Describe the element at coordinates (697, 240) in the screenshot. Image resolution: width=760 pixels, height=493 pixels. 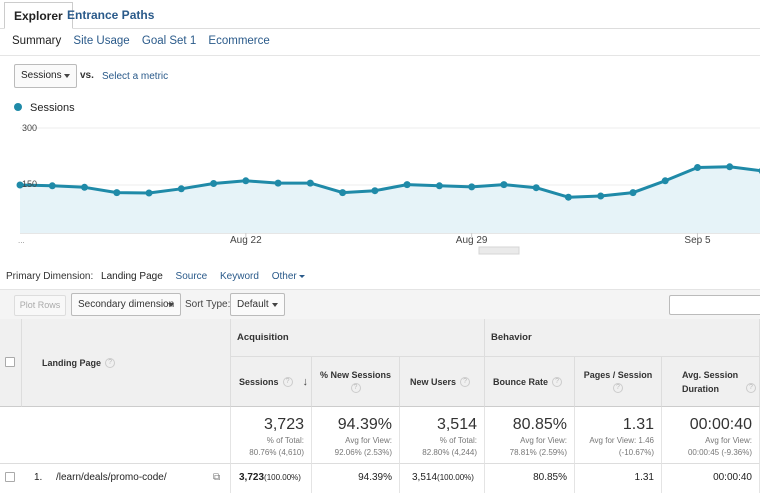
I see `x-tick-label: Sep 5` at that location.